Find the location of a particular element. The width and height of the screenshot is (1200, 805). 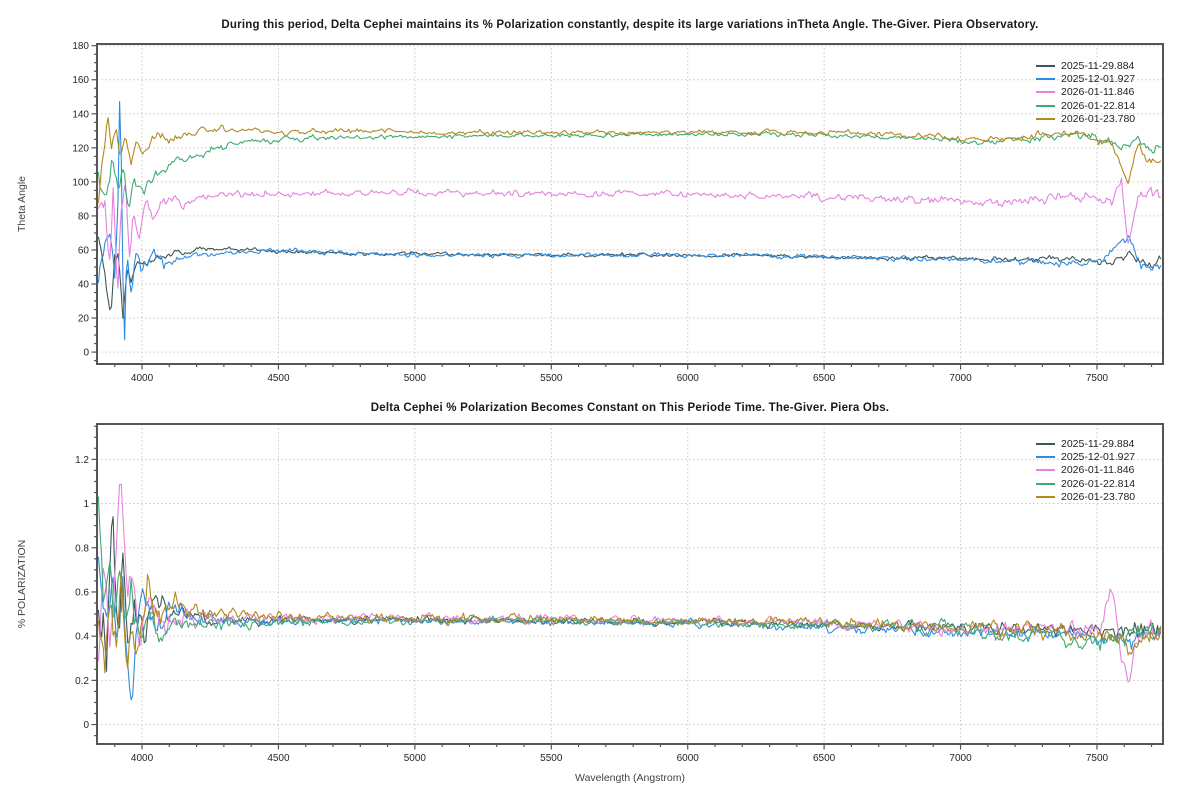

y-tick-label: 140 is located at coordinates (80, 114).